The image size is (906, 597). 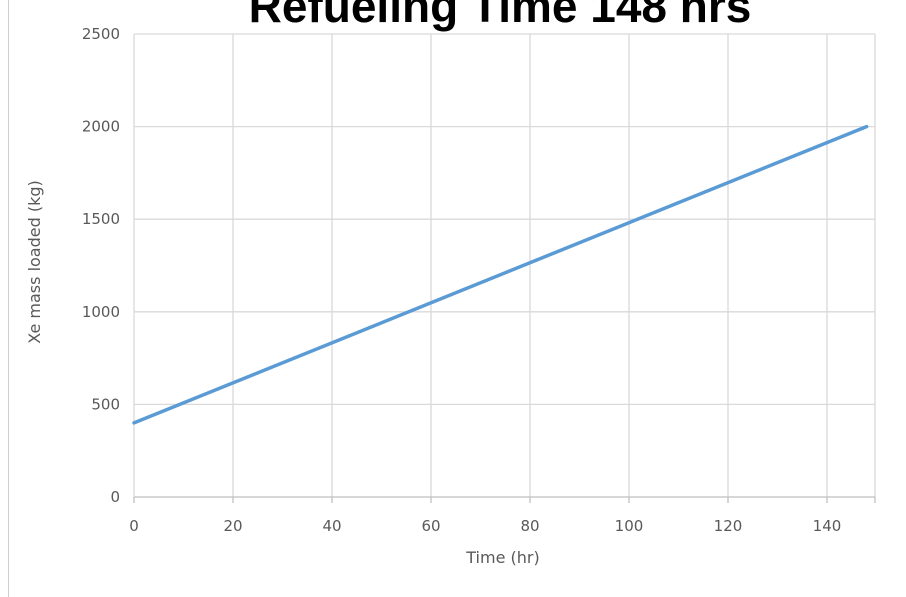 I want to click on x-tick-label: 60, so click(x=430, y=526).